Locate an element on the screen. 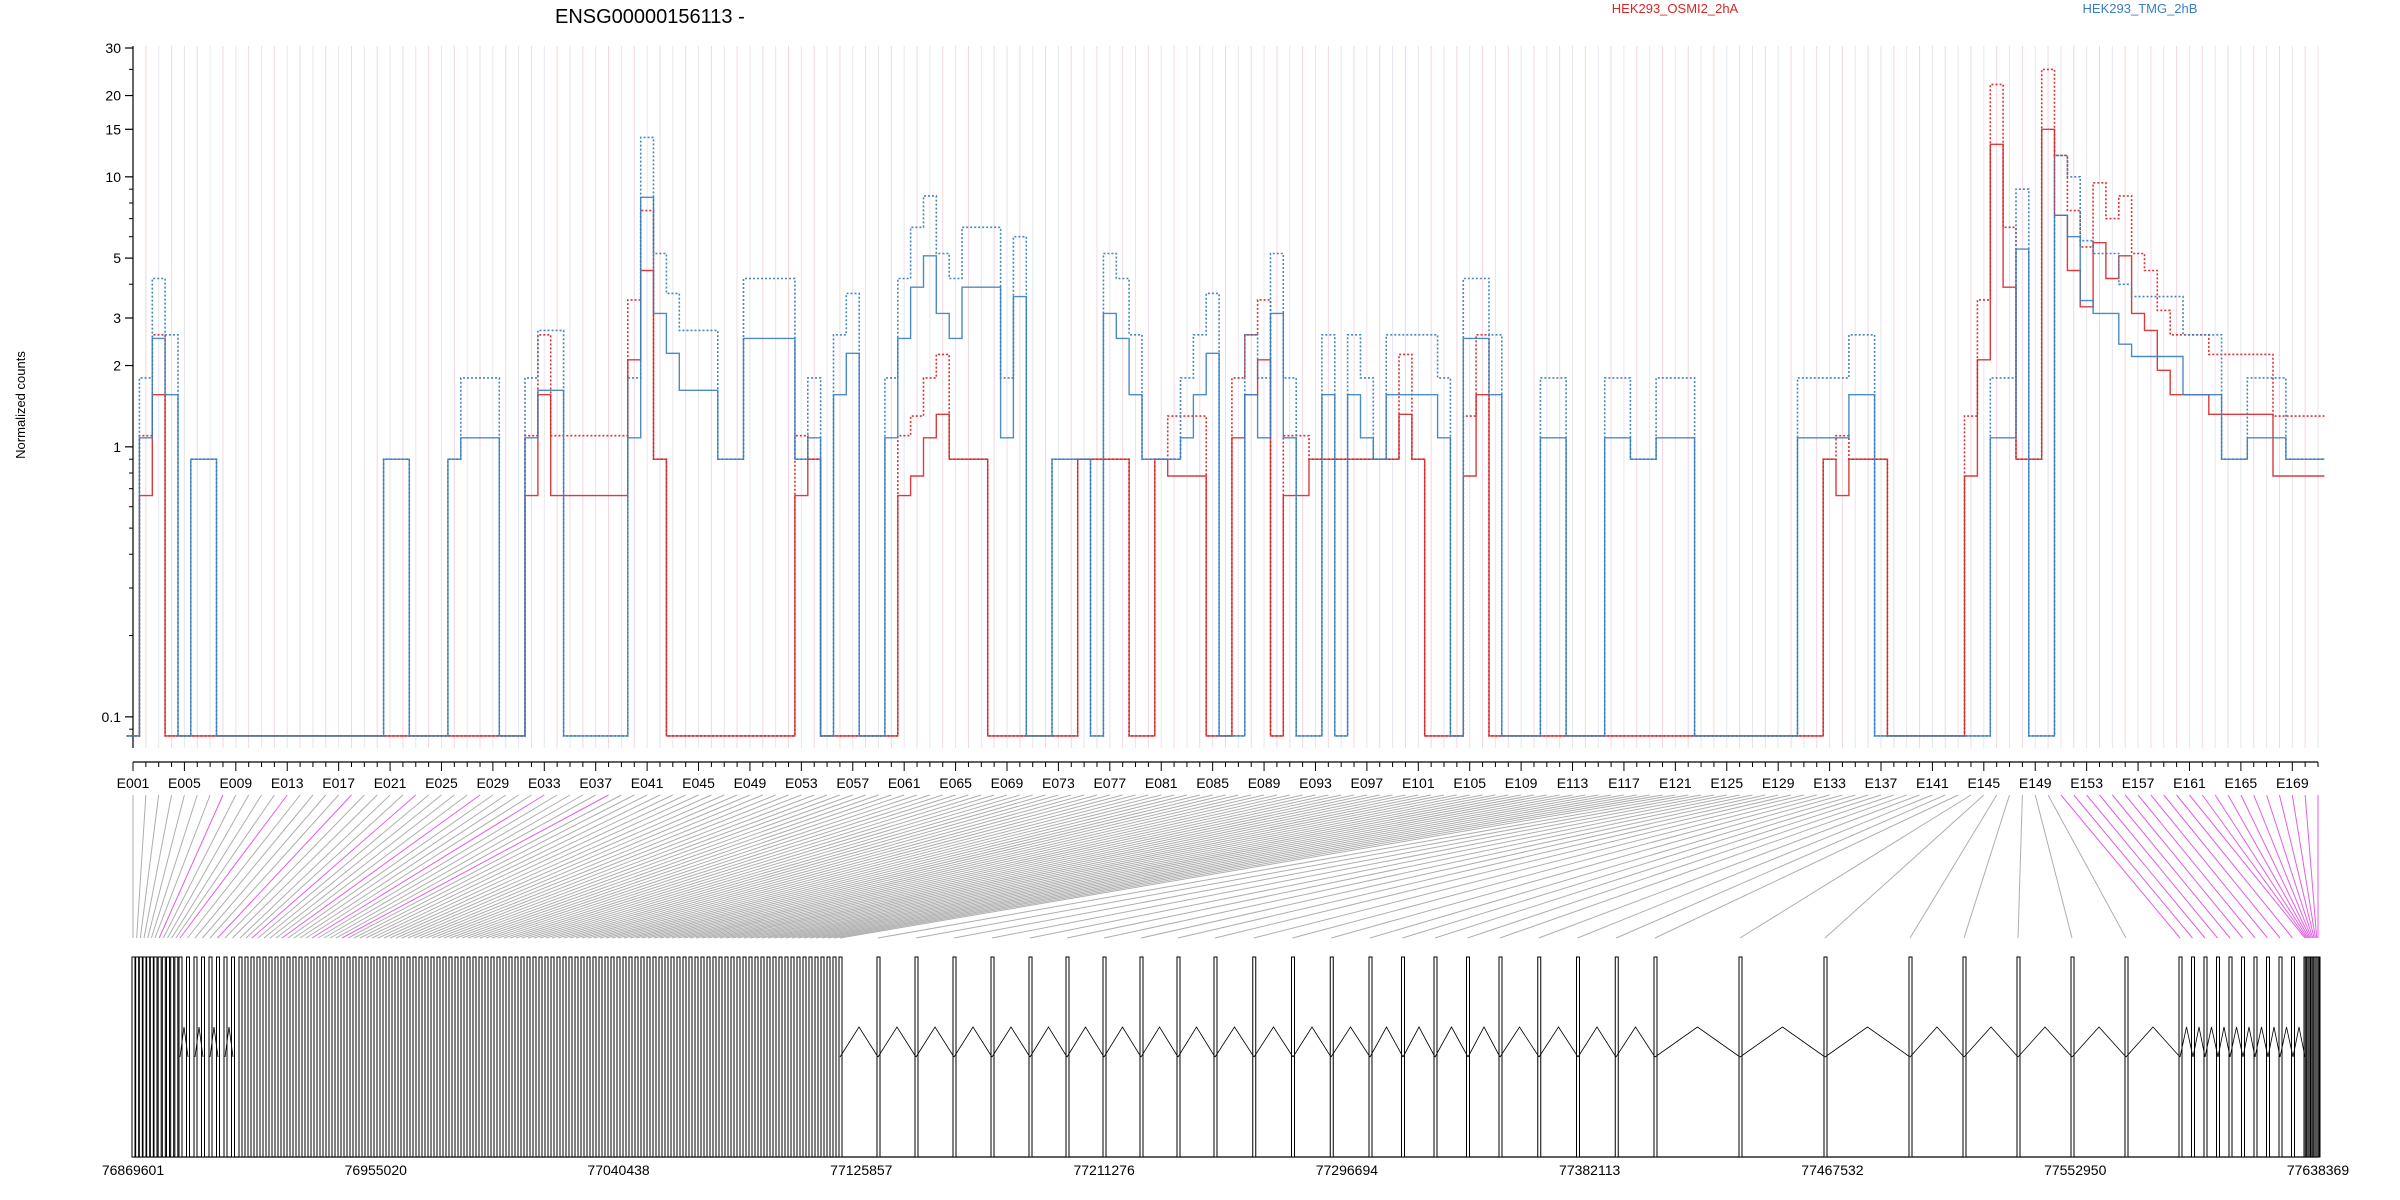  x-tick-label: E021 is located at coordinates (390, 783).